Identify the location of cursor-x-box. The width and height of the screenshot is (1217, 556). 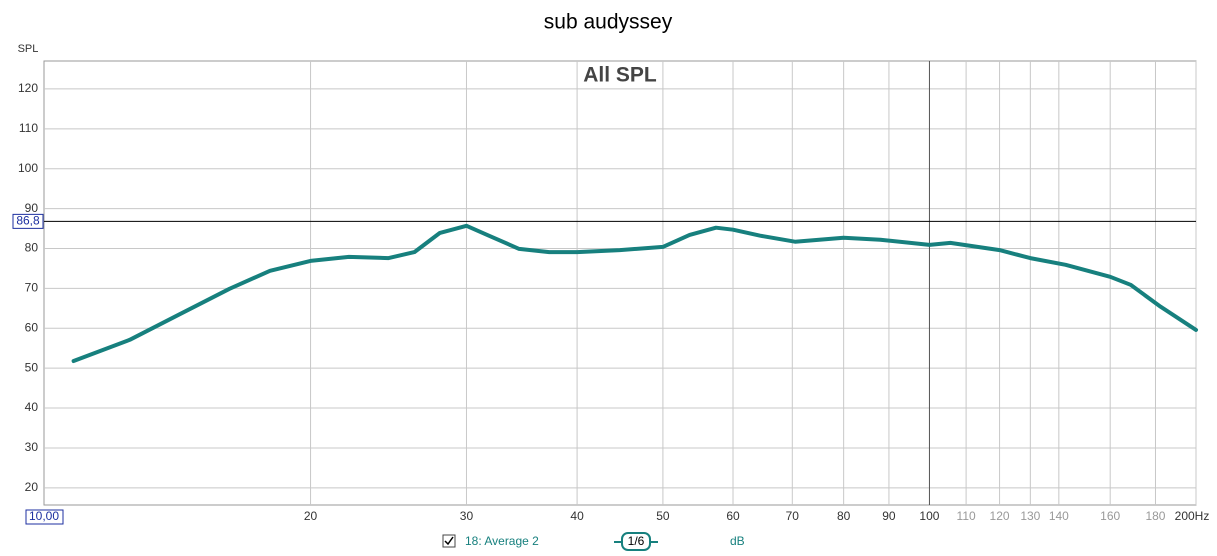
(44, 517).